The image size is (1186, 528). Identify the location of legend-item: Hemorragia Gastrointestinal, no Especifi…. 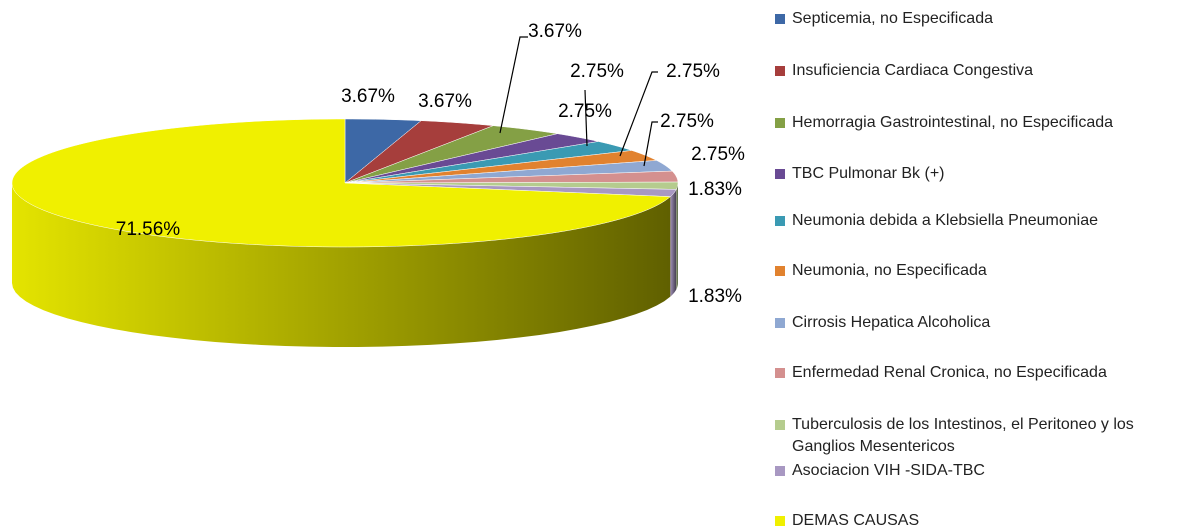
(975, 123).